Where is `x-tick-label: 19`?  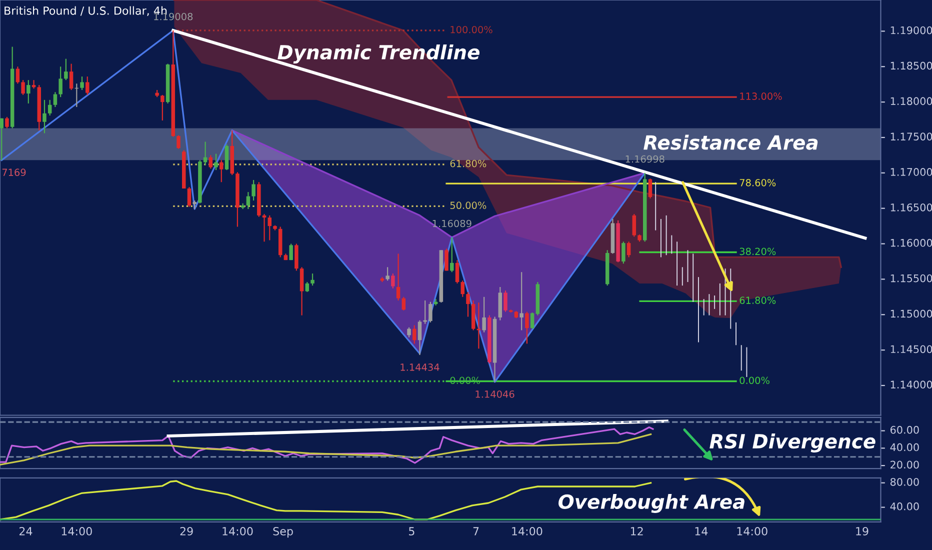 x-tick-label: 19 is located at coordinates (862, 531).